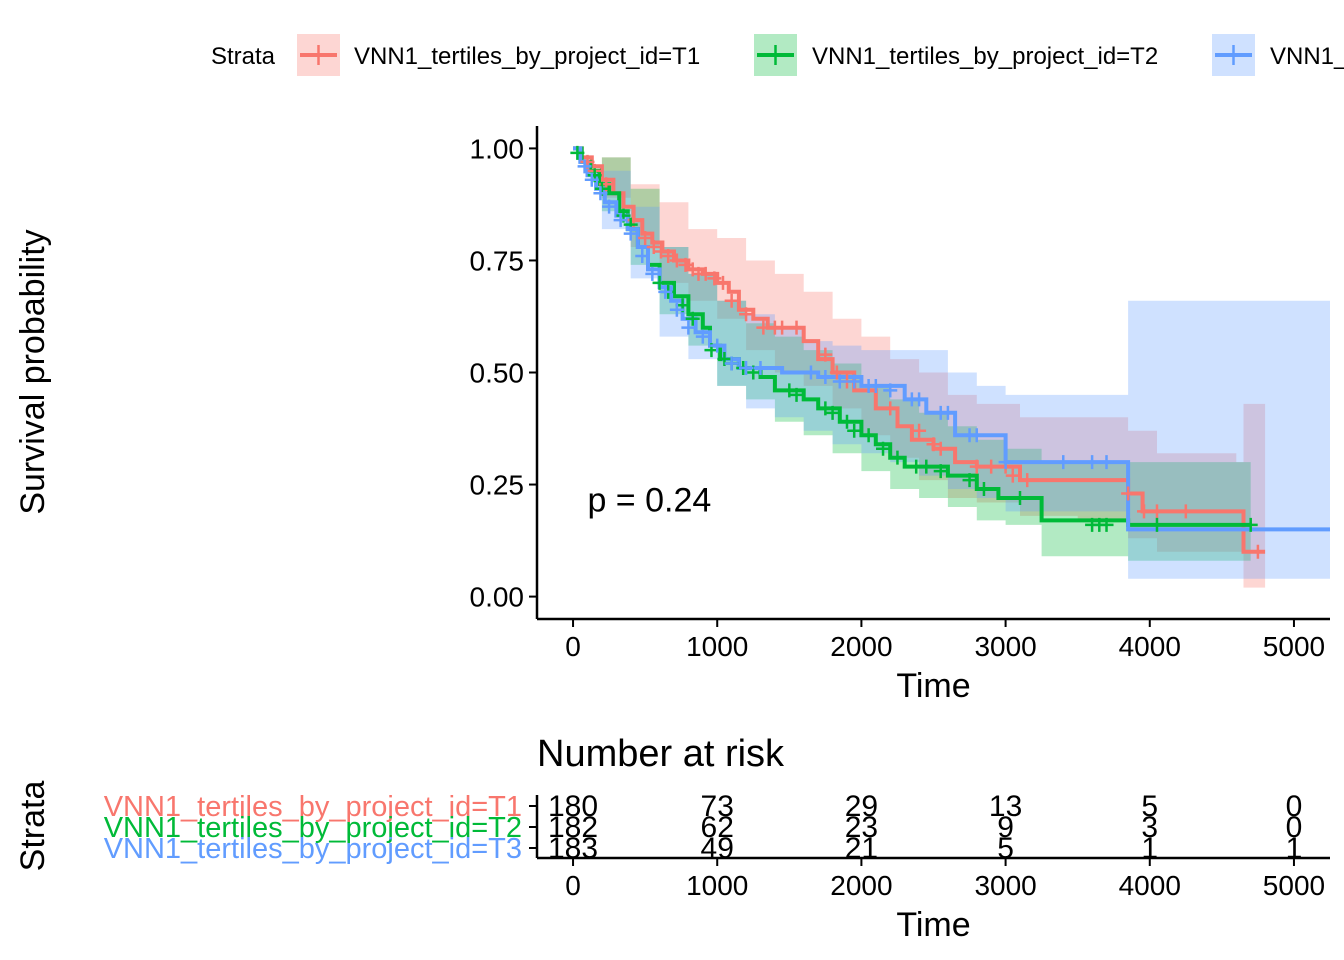  What do you see at coordinates (861, 885) in the screenshot?
I see `risk-table-x-tick-label: 2000` at bounding box center [861, 885].